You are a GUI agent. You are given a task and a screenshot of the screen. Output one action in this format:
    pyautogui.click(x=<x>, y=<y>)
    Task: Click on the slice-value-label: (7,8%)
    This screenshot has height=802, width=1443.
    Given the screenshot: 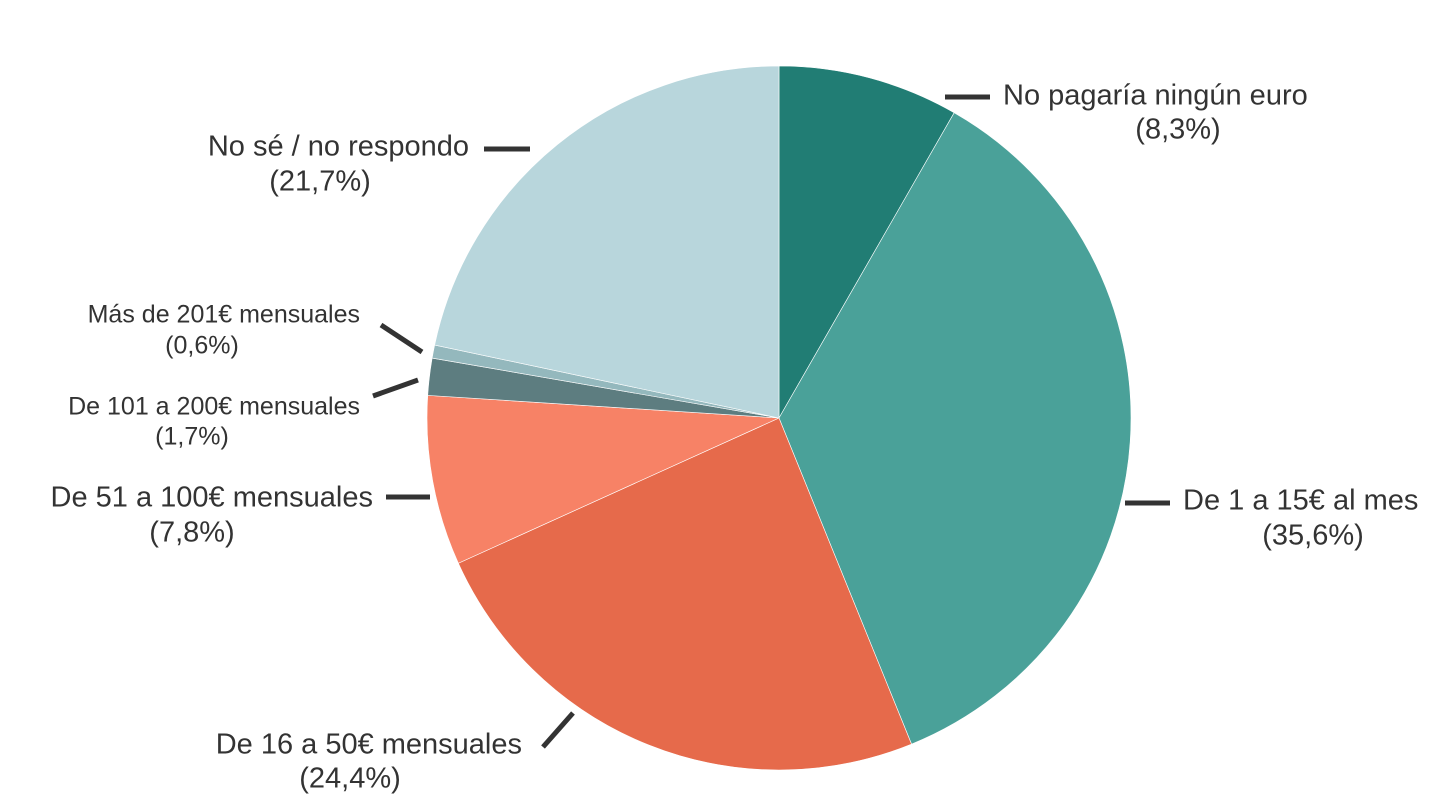 What is the action you would take?
    pyautogui.click(x=191, y=533)
    